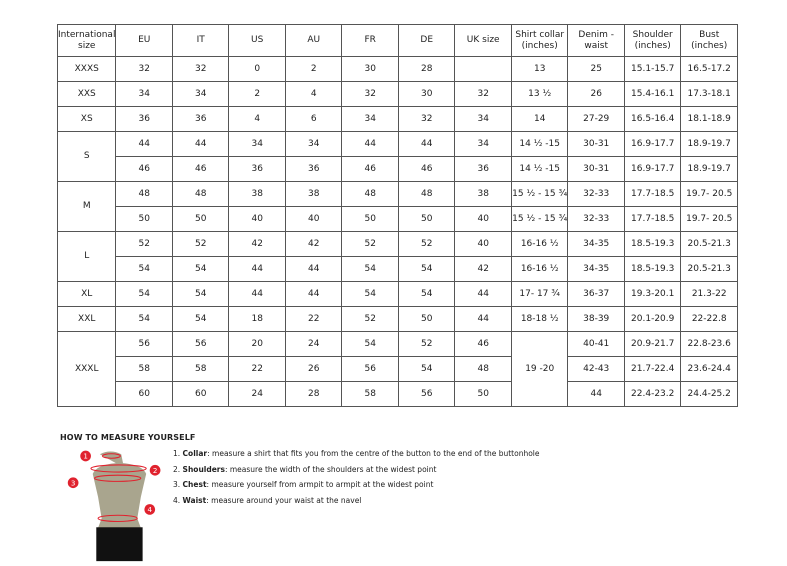  I want to click on table-cell: 4, so click(257, 119).